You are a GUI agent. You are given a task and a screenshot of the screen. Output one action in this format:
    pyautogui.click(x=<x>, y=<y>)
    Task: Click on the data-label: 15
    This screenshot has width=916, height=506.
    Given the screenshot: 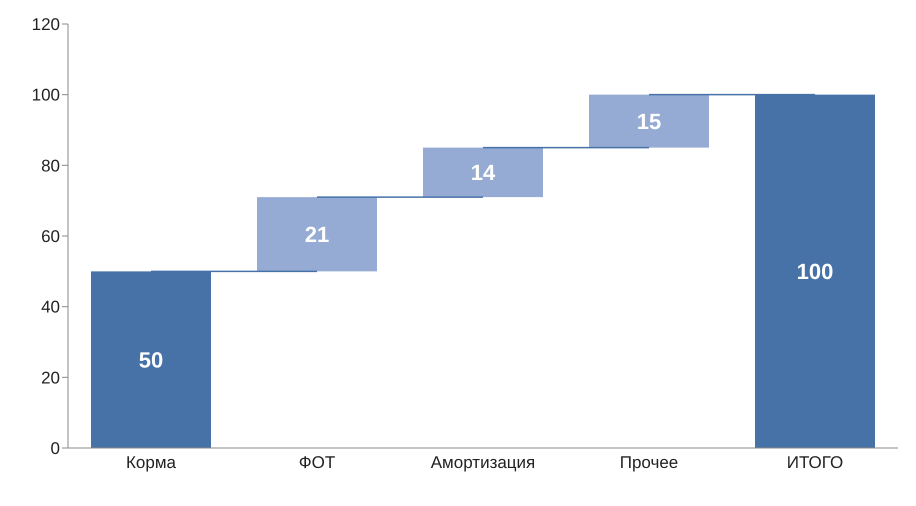 What is the action you would take?
    pyautogui.click(x=649, y=121)
    